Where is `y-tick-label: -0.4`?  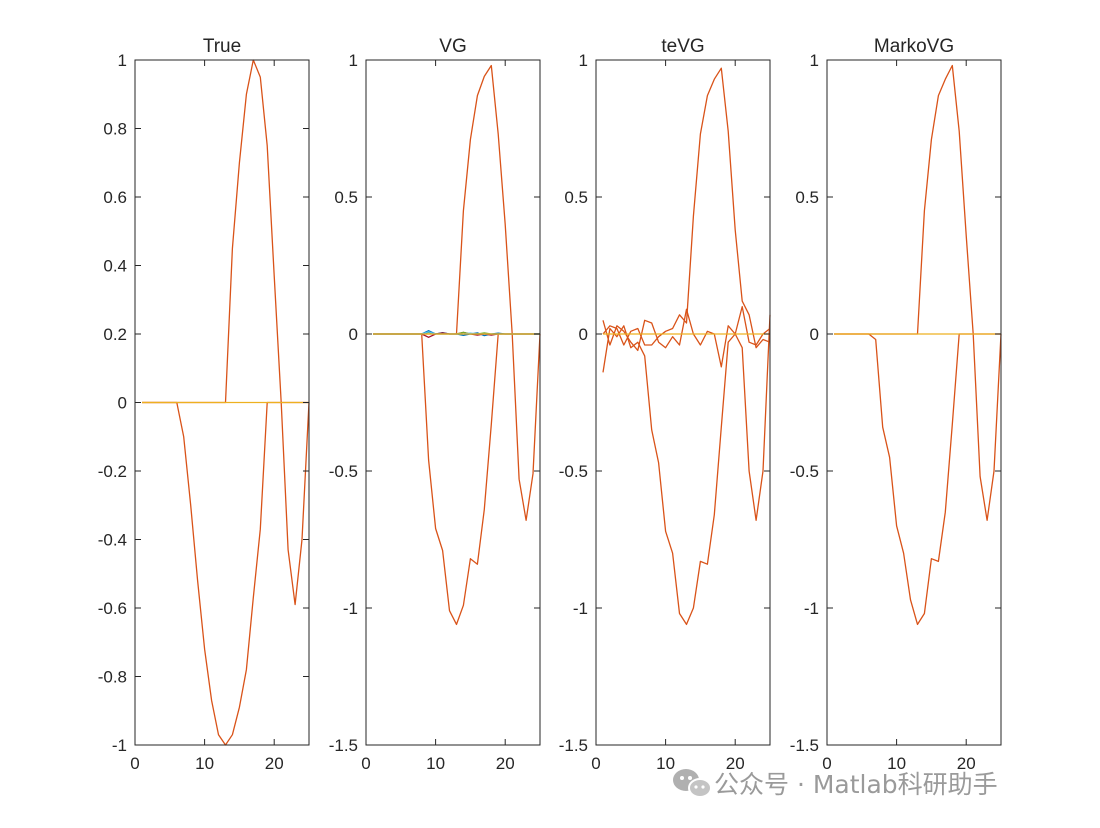 y-tick-label: -0.4 is located at coordinates (112, 540).